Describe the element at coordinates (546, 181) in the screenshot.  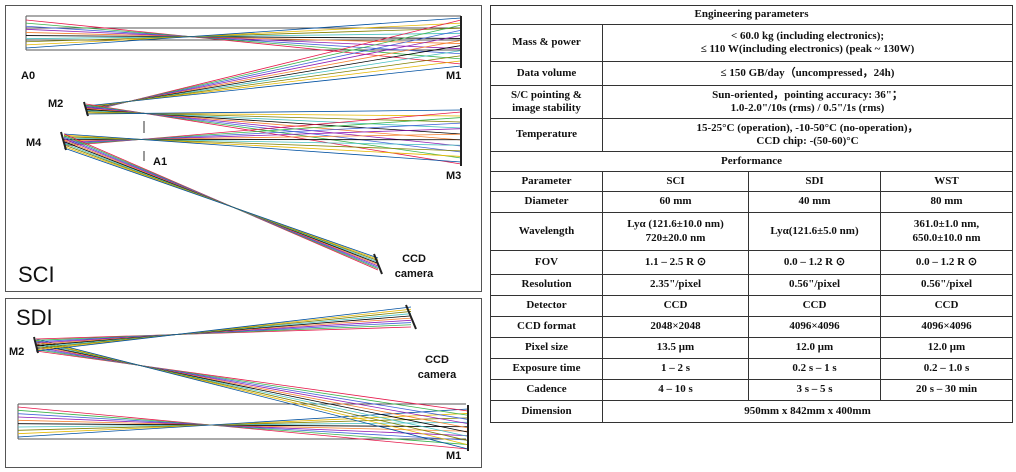
I see `perf-header-parameter: Parameter` at that location.